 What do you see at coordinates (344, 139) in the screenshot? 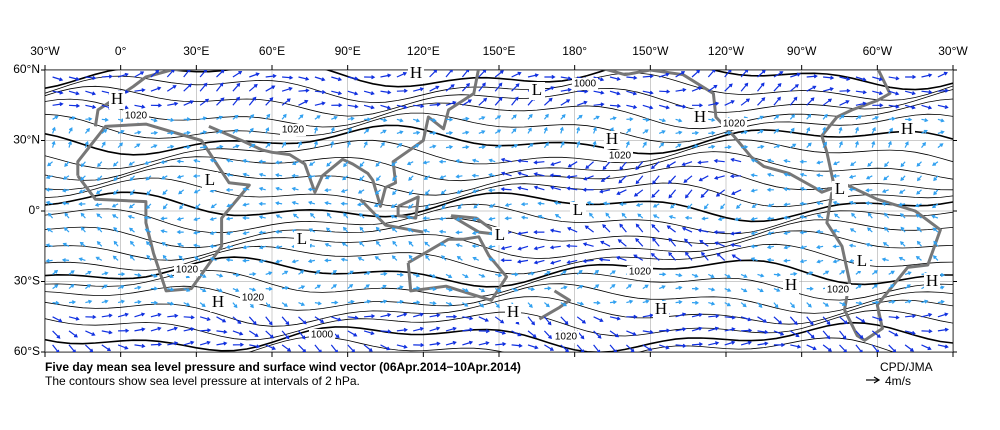
I see `coastline` at bounding box center [344, 139].